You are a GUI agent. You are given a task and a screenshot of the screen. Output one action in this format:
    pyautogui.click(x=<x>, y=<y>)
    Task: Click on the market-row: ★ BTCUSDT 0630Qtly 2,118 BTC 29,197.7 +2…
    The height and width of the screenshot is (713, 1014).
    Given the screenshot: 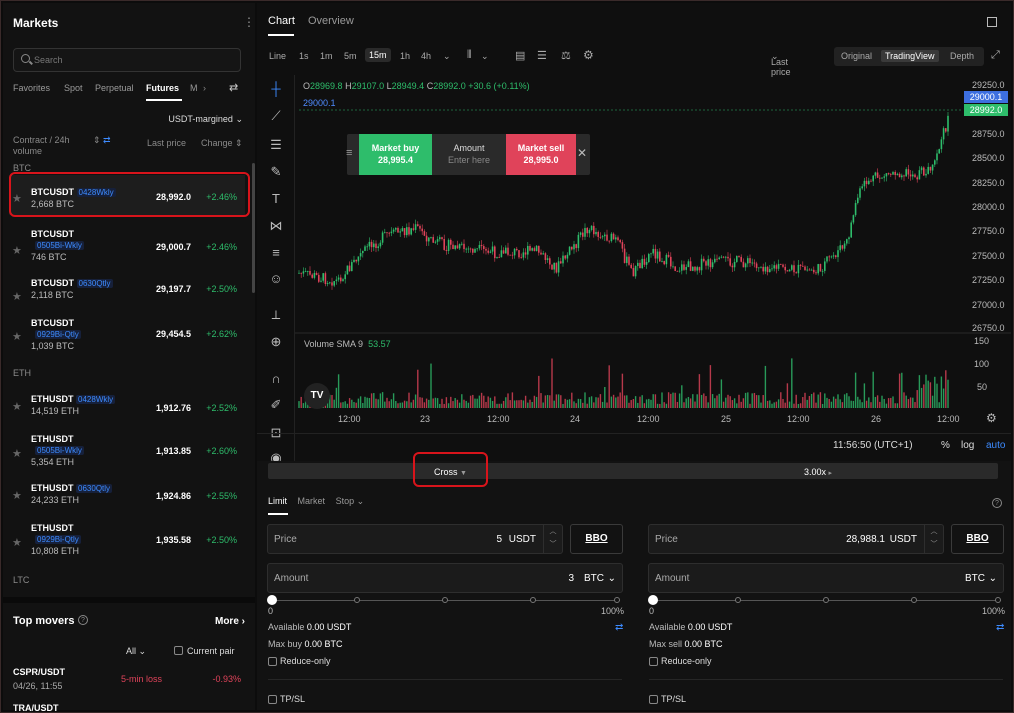 What is the action you would take?
    pyautogui.click(x=127, y=293)
    